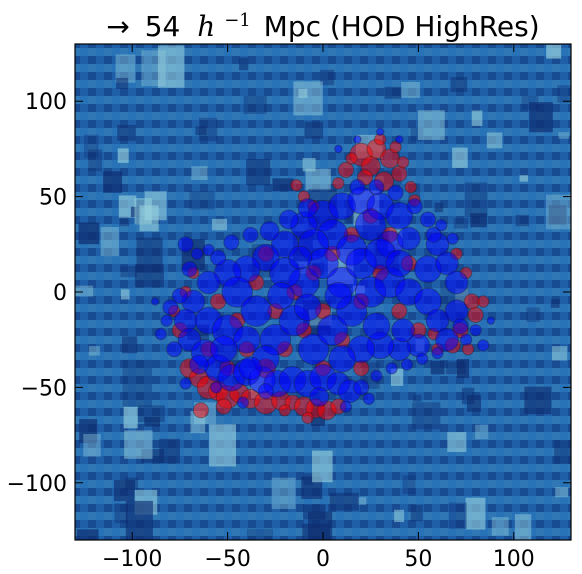 The height and width of the screenshot is (574, 582). I want to click on title-arrow: →, so click(117, 26).